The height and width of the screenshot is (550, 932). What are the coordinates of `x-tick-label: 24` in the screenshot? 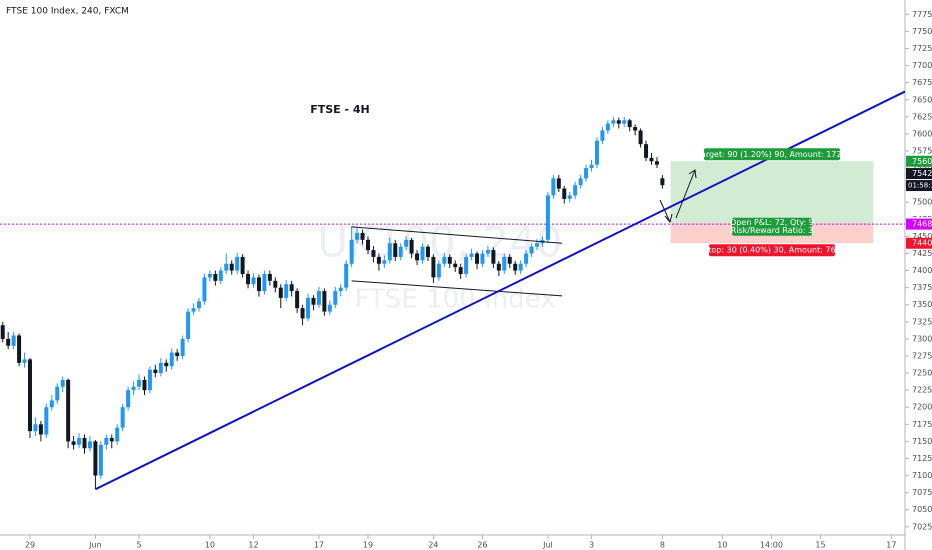 It's located at (433, 545).